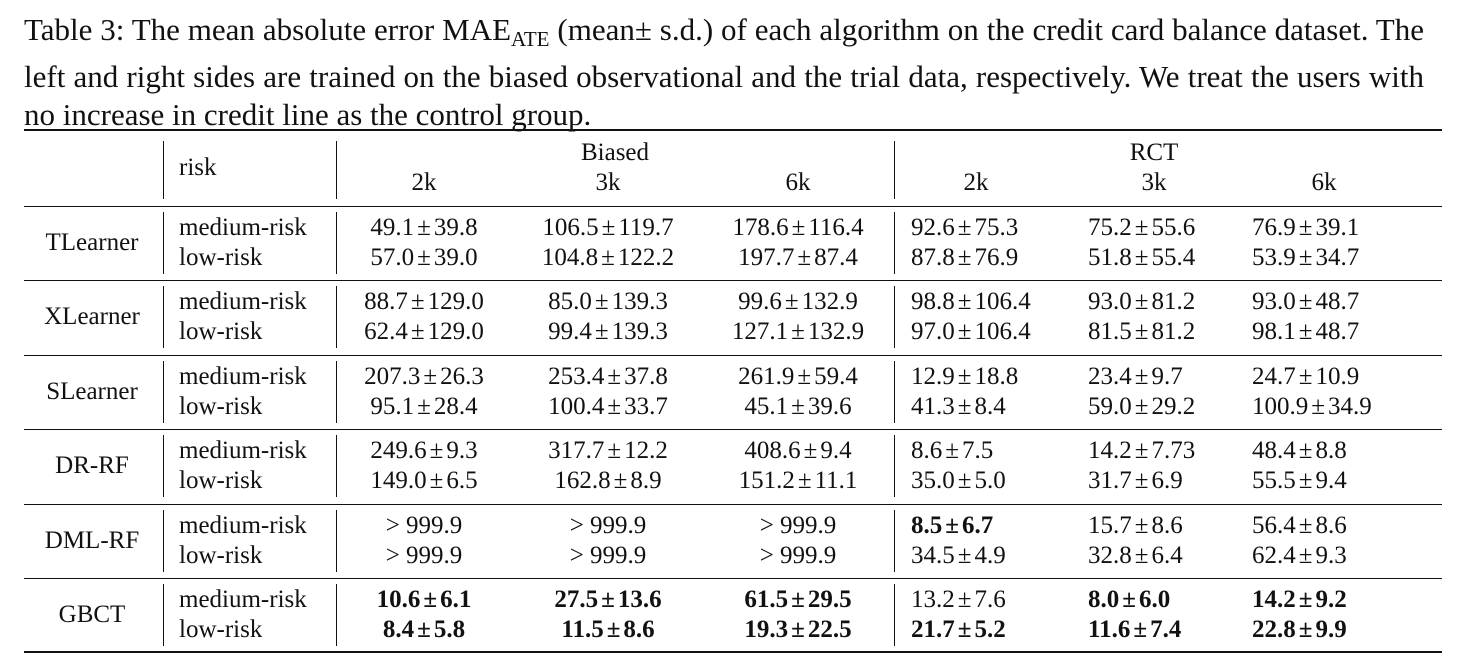 This screenshot has width=1469, height=672. I want to click on cell-mean: 88.7, so click(386, 302).